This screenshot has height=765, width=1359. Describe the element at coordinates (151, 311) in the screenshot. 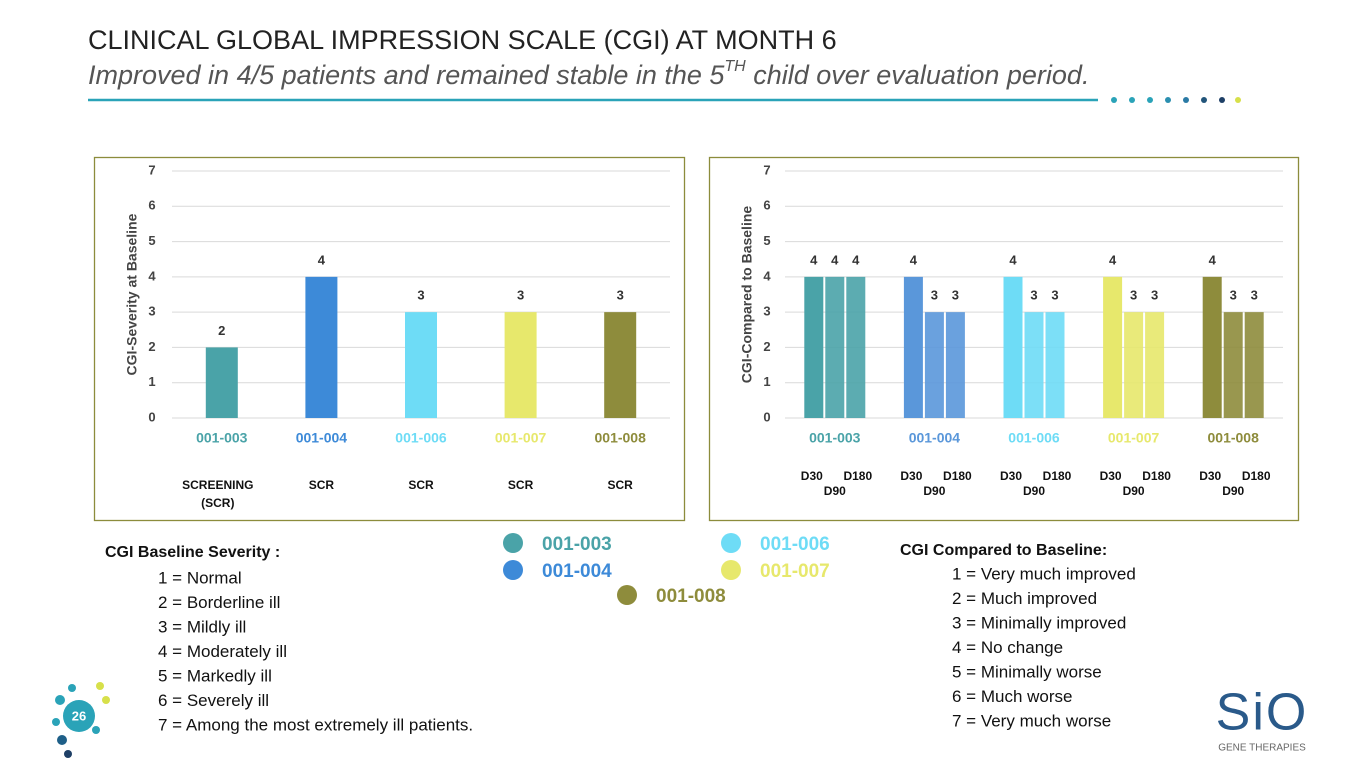

I see `y-tick-label: 3` at that location.